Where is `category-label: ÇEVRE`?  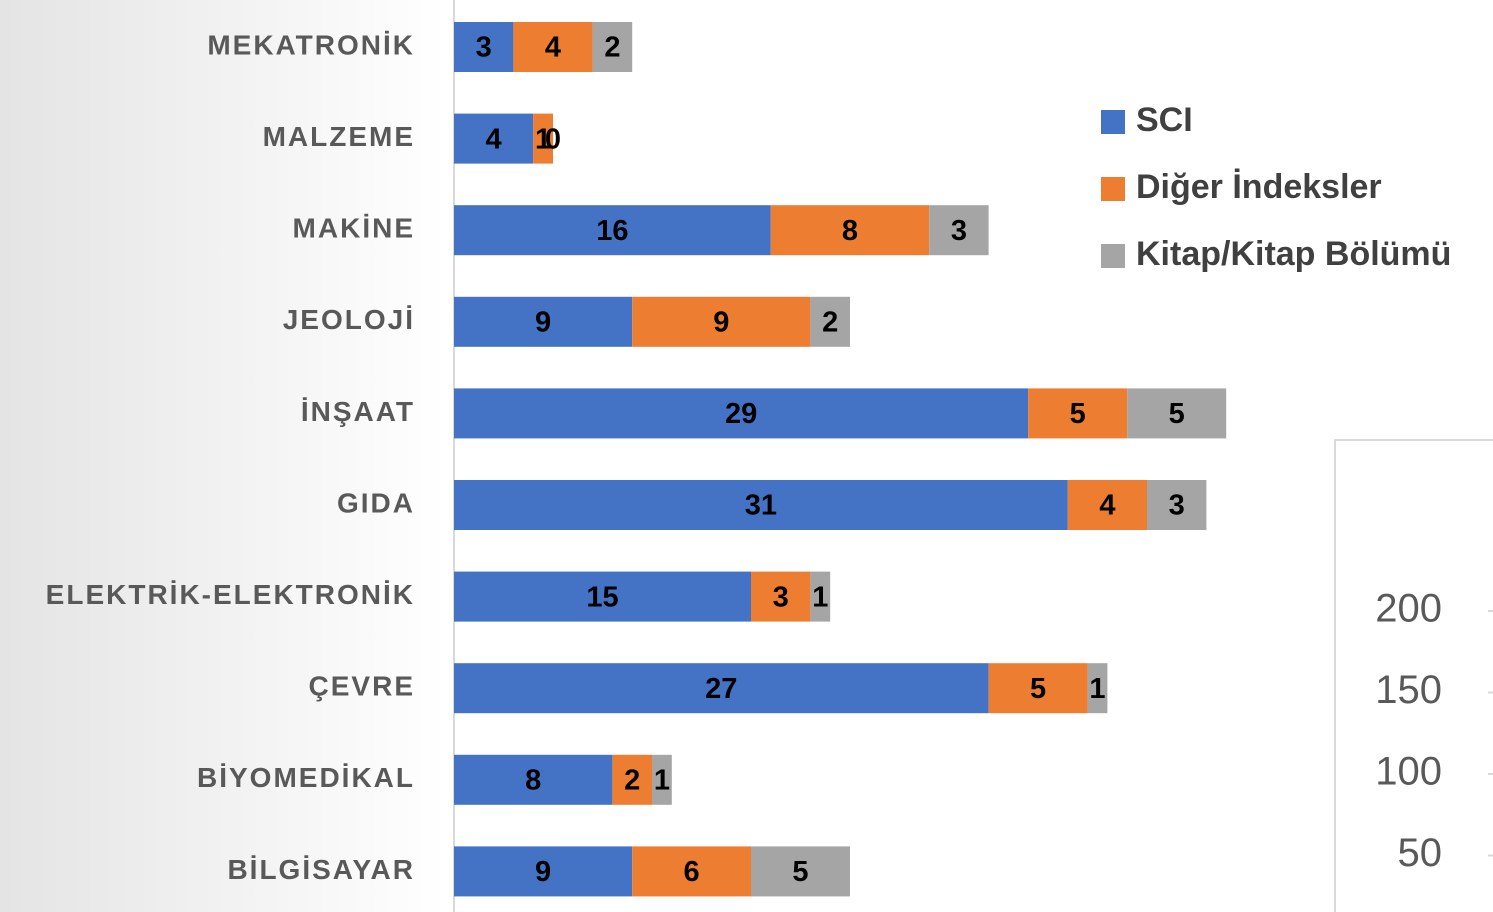 category-label: ÇEVRE is located at coordinates (362, 686).